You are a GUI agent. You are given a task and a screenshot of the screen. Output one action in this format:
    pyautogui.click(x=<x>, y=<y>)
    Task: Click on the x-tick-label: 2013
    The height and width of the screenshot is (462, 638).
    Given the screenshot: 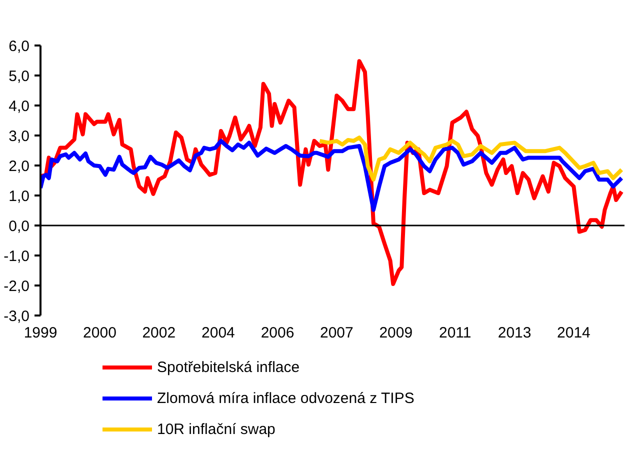 What is the action you would take?
    pyautogui.click(x=515, y=333)
    